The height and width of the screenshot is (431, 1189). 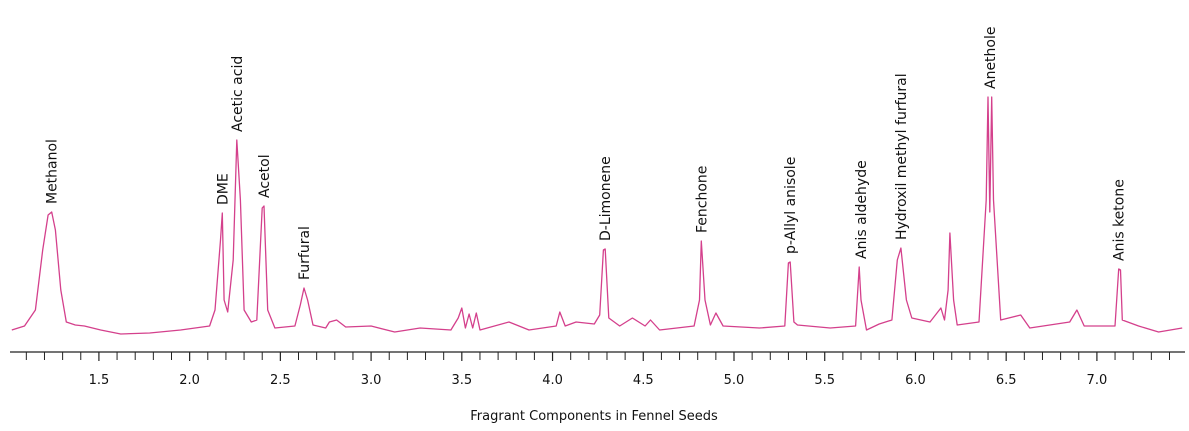 What do you see at coordinates (902, 156) in the screenshot?
I see `peak-label: Hydroxil methyl furfural` at bounding box center [902, 156].